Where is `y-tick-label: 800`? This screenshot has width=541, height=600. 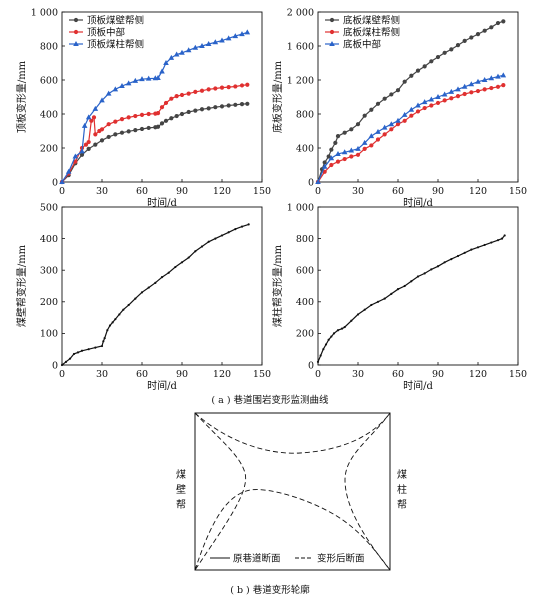 y-tick-label: 800 is located at coordinates (305, 114).